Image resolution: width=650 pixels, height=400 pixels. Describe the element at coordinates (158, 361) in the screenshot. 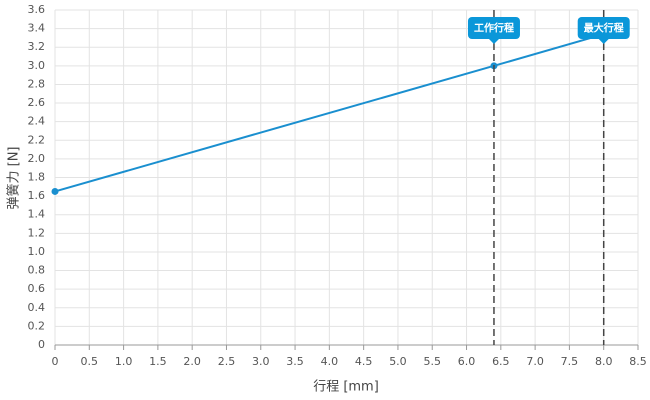

I see `x-tick-label: 1.5` at that location.